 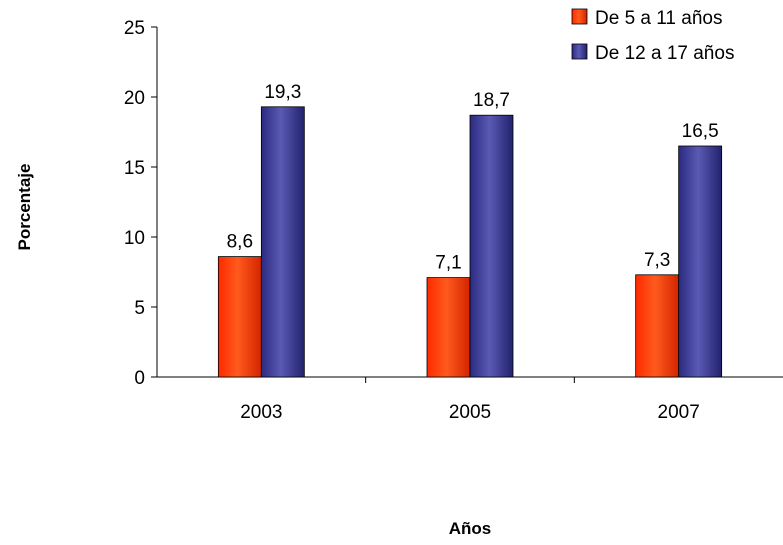 I want to click on x-category-label: 2005, so click(x=470, y=412).